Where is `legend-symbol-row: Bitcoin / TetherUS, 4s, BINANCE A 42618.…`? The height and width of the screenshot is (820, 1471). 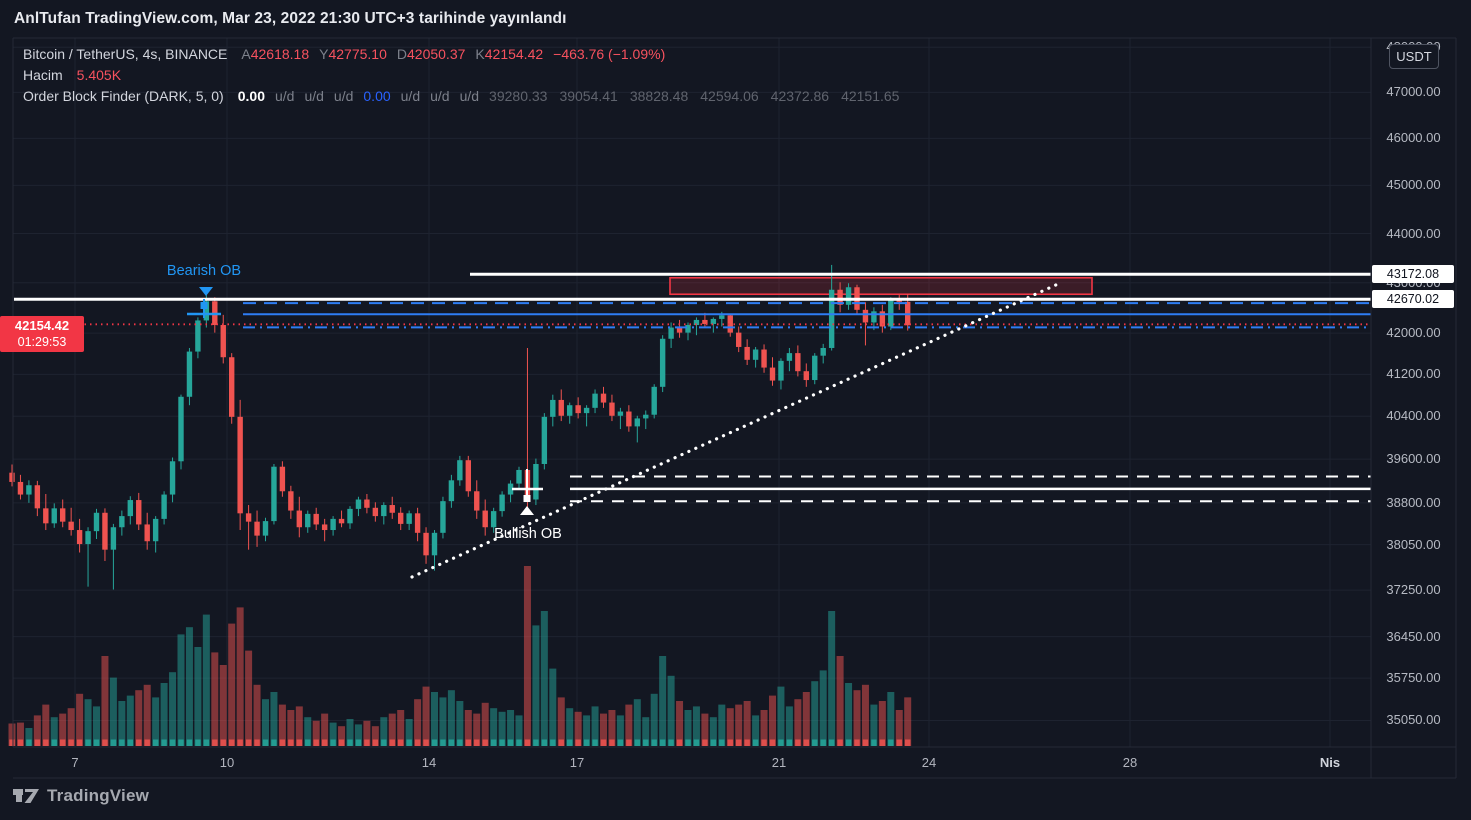
legend-symbol-row: Bitcoin / TetherUS, 4s, BINANCE A 42618.… is located at coordinates (344, 54).